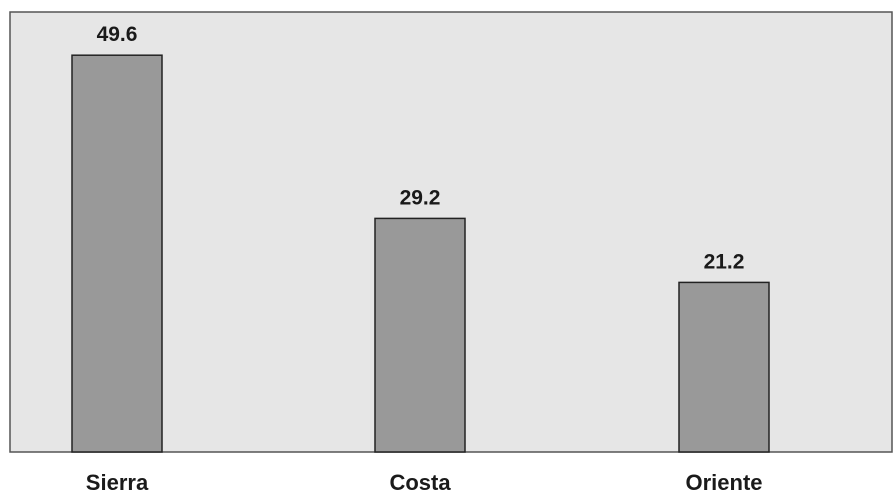 This screenshot has height=503, width=895. I want to click on bar-sierra, so click(117, 253).